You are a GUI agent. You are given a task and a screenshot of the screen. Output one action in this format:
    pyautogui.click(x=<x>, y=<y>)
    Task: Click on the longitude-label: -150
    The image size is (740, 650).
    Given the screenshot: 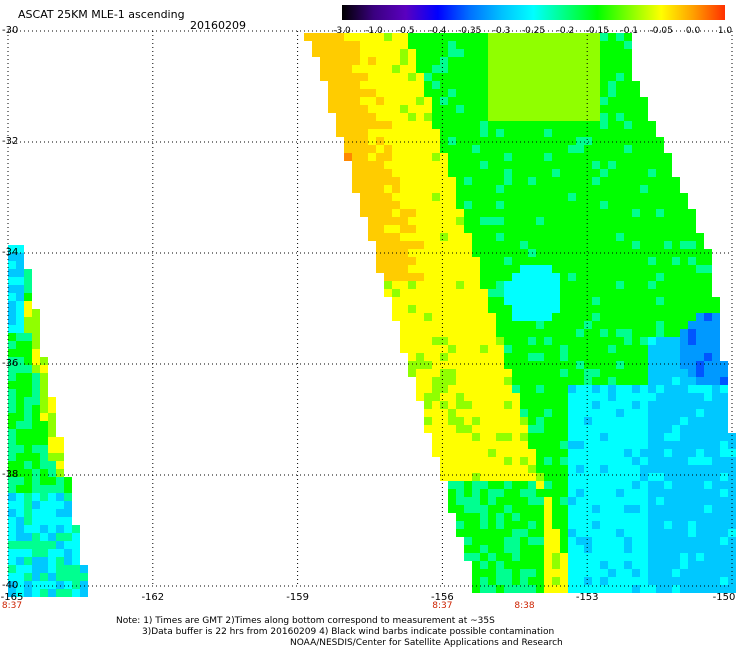 What is the action you would take?
    pyautogui.click(x=724, y=597)
    